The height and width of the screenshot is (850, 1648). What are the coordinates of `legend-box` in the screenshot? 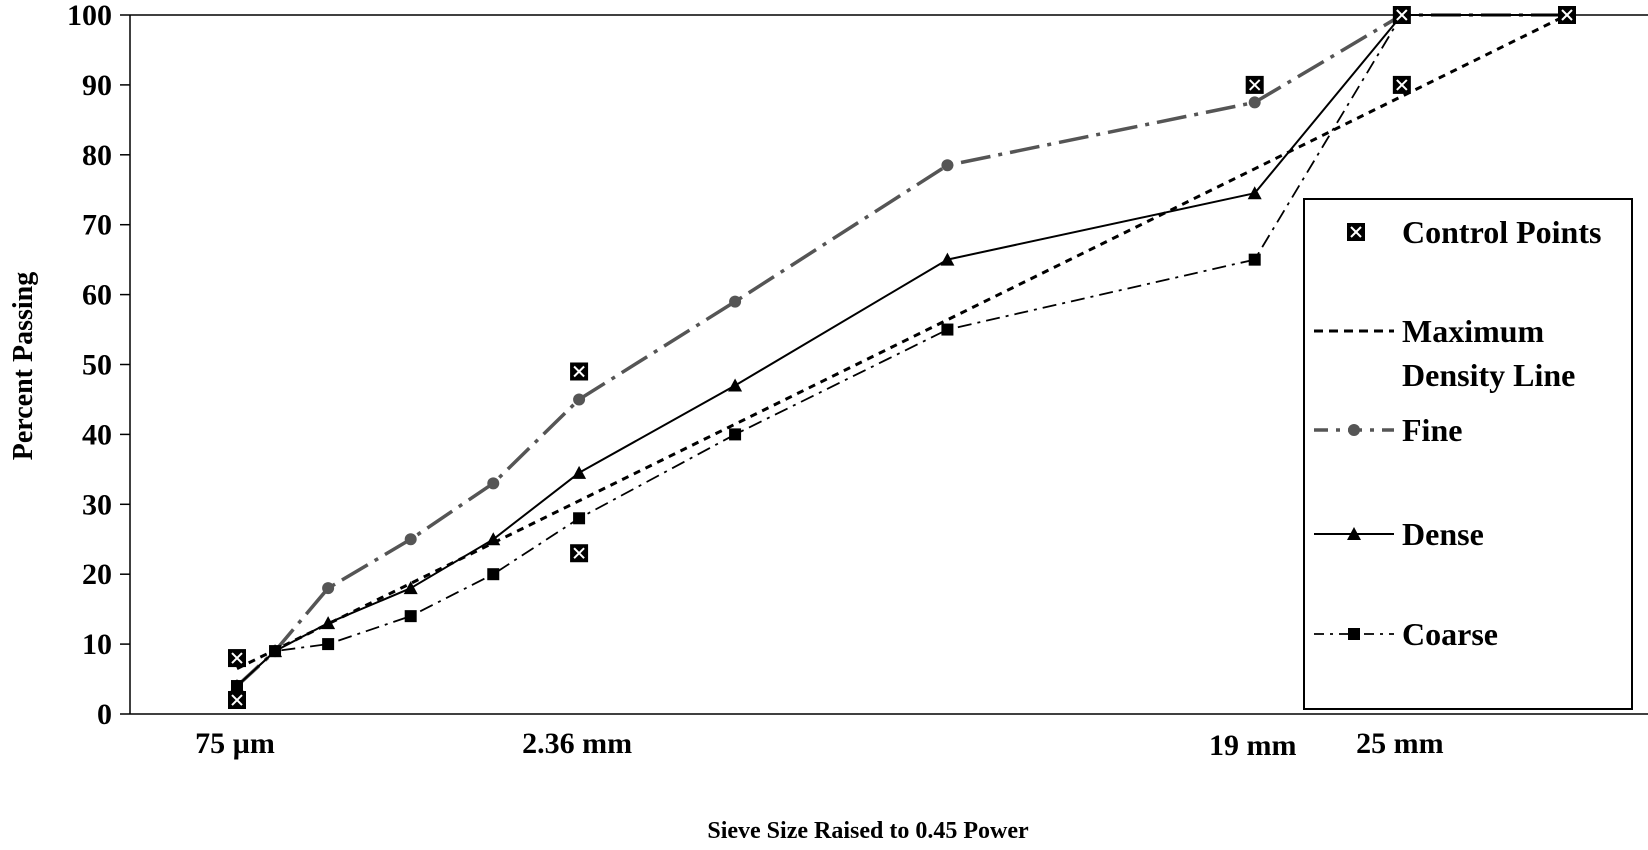 It's located at (1468, 454).